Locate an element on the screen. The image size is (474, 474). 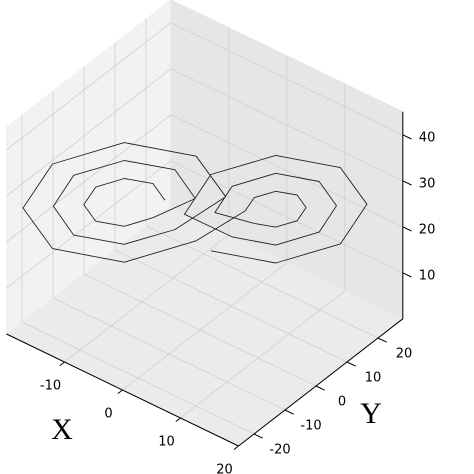
y-axis-line is located at coordinates (321, 382).